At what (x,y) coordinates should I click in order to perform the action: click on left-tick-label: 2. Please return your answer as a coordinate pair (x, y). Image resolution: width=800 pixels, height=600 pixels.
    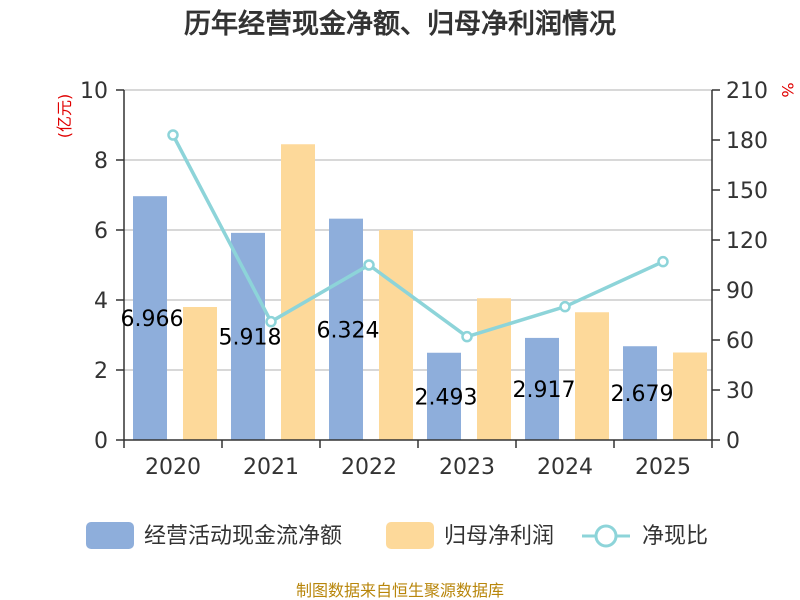
    Looking at the image, I should click on (101, 371).